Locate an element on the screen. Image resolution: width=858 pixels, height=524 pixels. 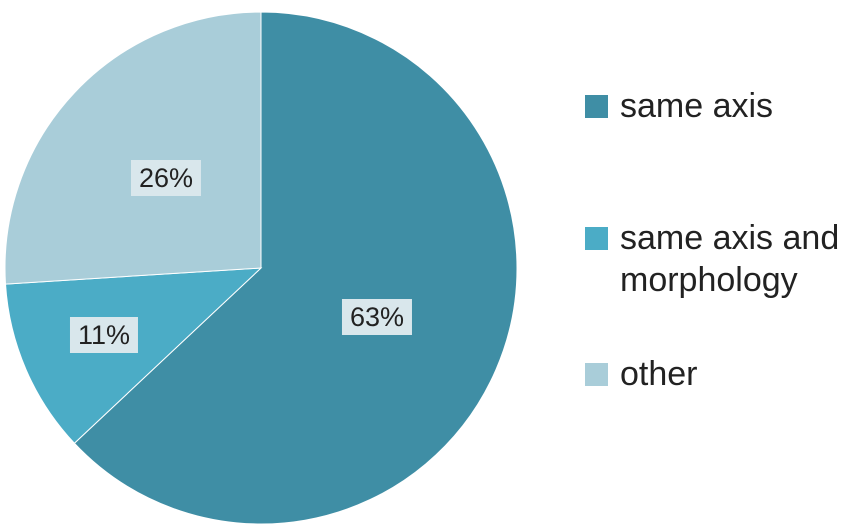
data-label-other: 26% is located at coordinates (166, 178).